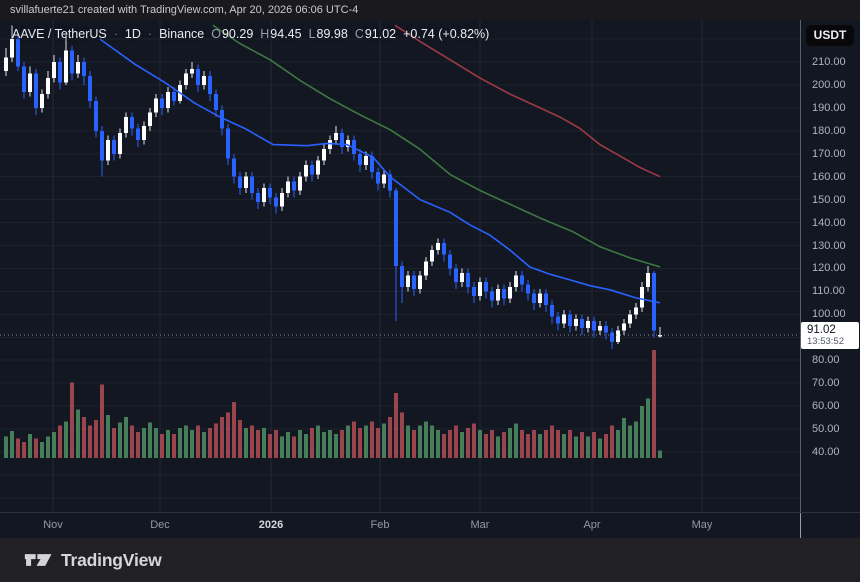  Describe the element at coordinates (826, 383) in the screenshot. I see `price-tick-label: 70.00` at that location.